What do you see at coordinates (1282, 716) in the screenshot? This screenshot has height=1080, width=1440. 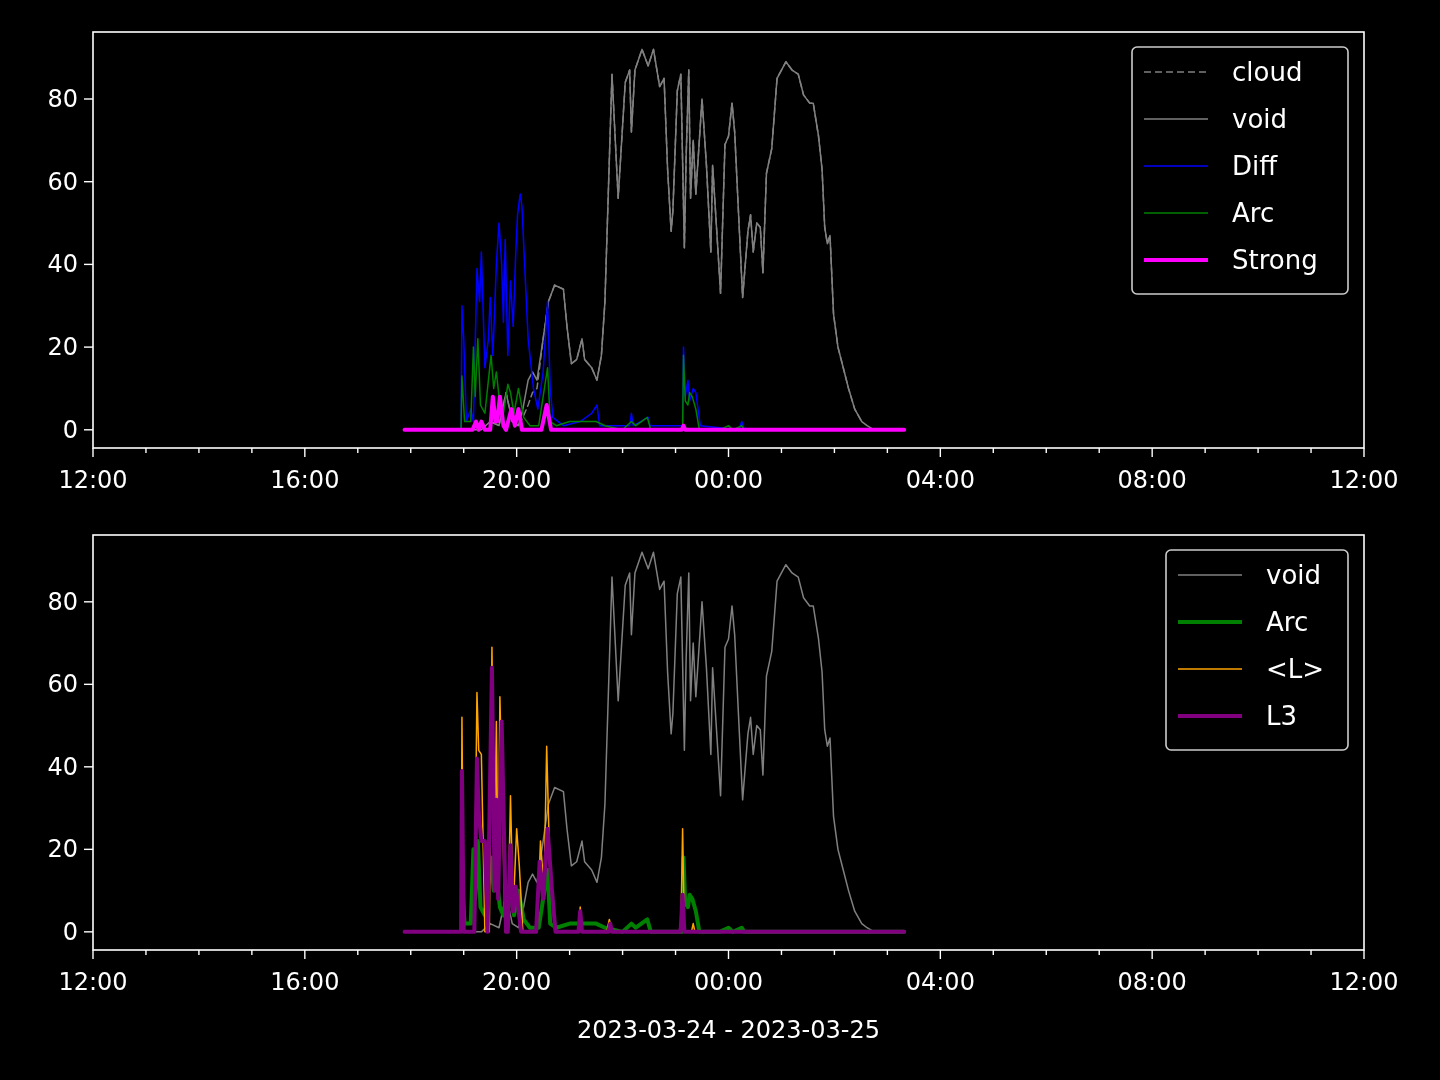 I see `legend-label: L3` at bounding box center [1282, 716].